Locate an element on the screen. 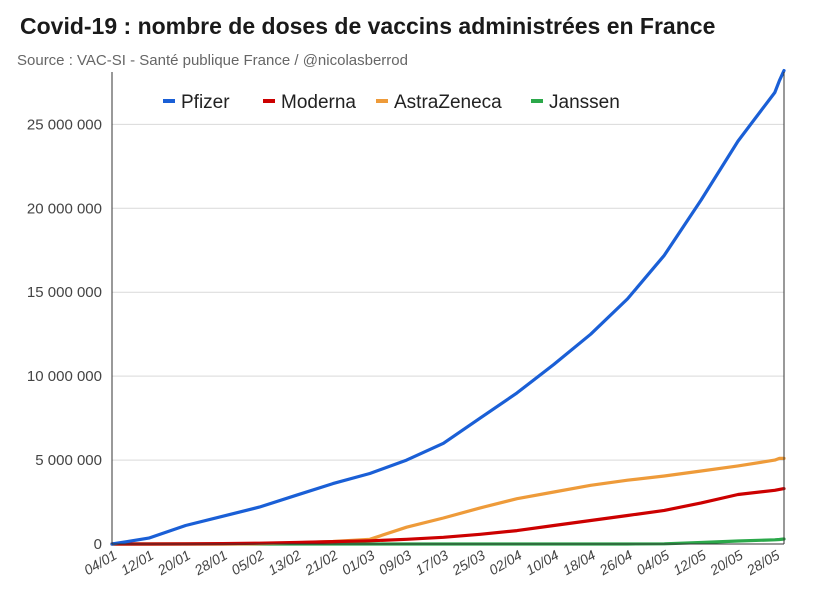 The height and width of the screenshot is (597, 826). y-tick-label: 5 000 000 is located at coordinates (68, 460).